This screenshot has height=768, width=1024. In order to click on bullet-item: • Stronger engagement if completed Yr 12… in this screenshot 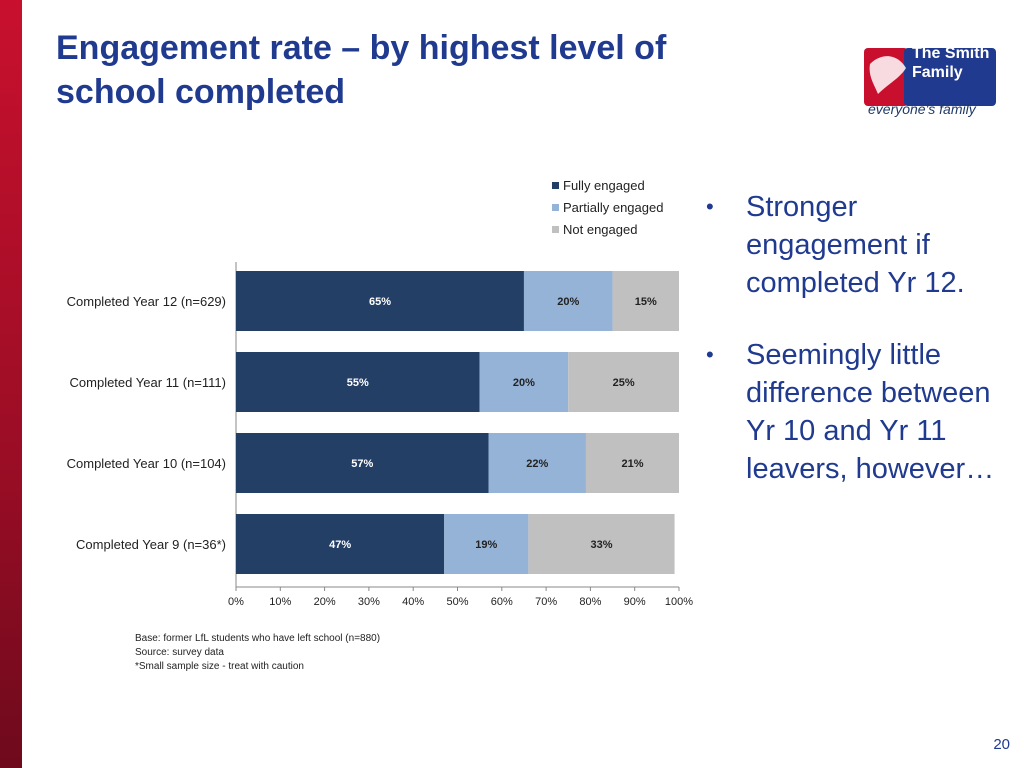, I will do `click(850, 245)`.